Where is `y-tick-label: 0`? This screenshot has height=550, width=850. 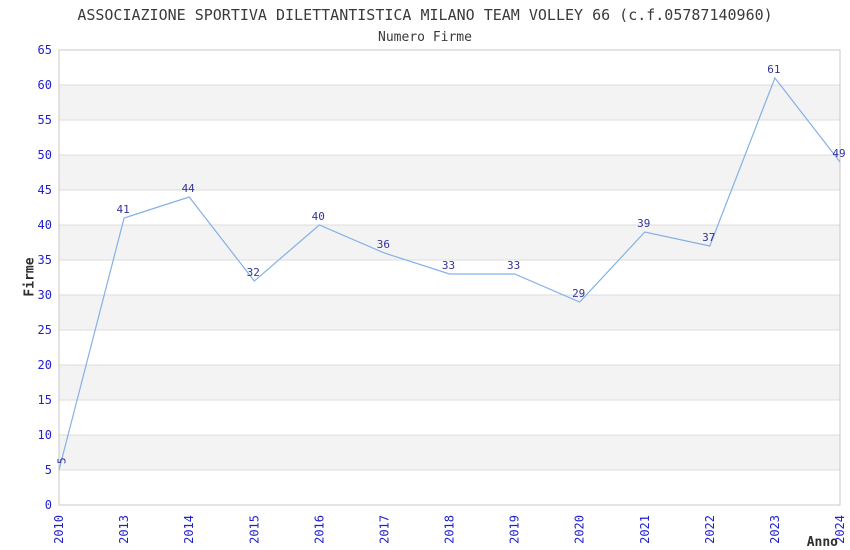 y-tick-label: 0 is located at coordinates (48, 505).